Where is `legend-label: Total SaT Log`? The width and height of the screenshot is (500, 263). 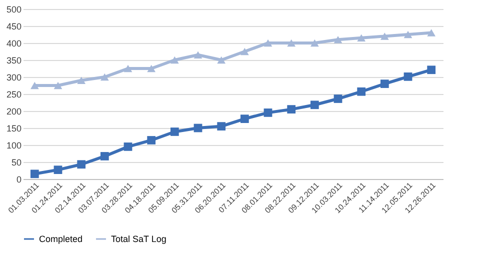 legend-label: Total SaT Log is located at coordinates (138, 239).